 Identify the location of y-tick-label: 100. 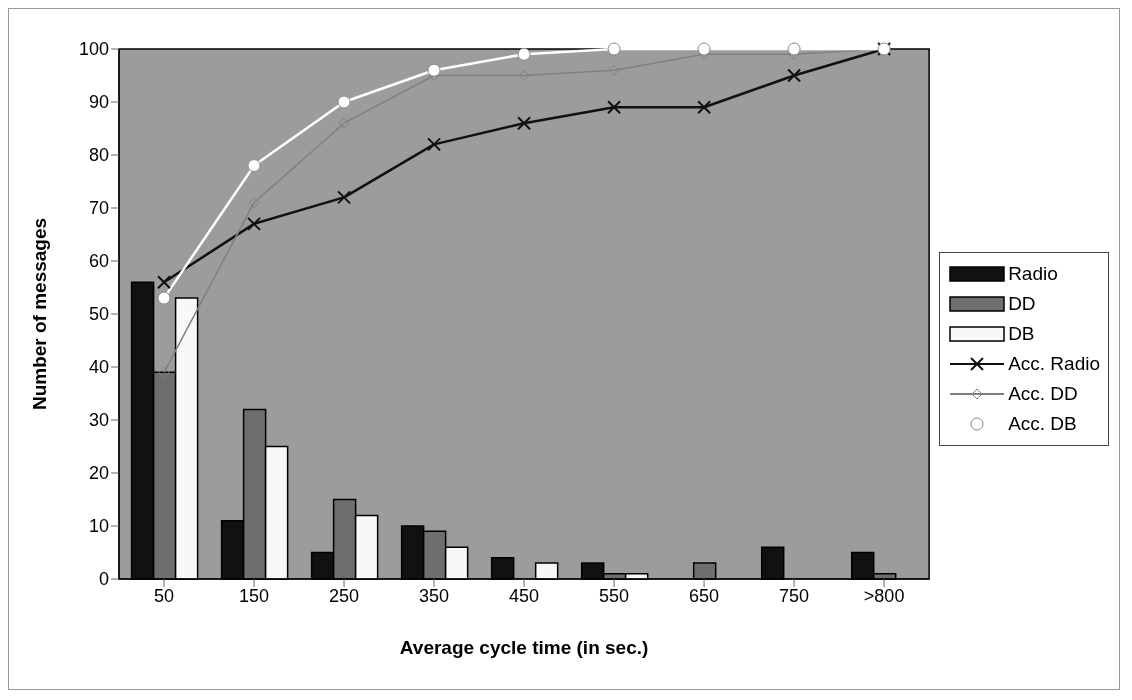
(93, 49).